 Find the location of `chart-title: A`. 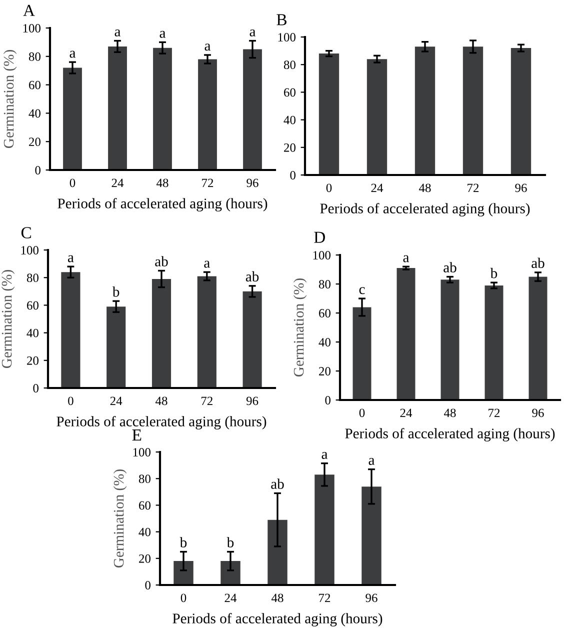

chart-title: A is located at coordinates (29, 10).